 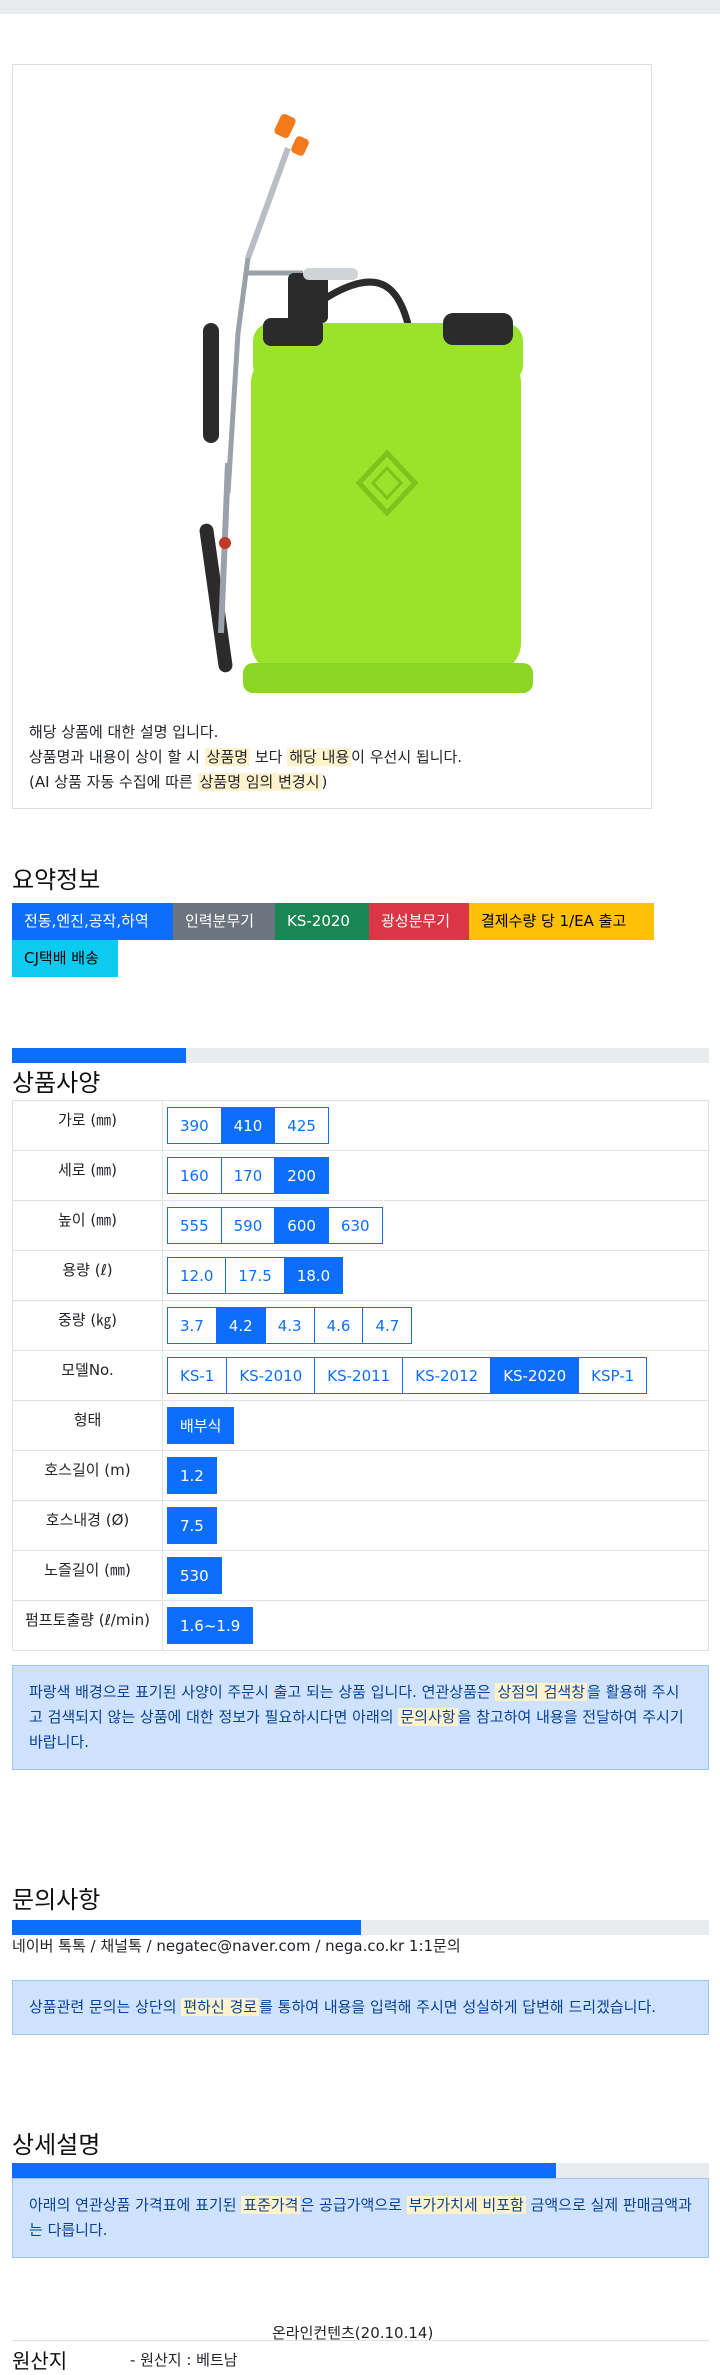 I want to click on spec-options: 배부식, so click(x=435, y=1425).